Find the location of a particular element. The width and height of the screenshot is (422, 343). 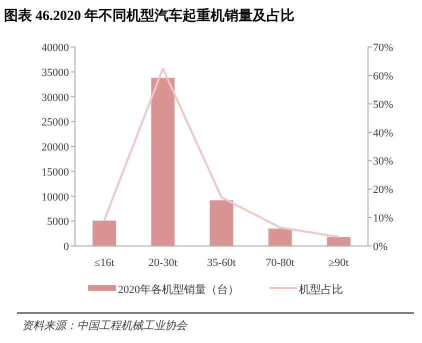

x-tick-label: ≤16t is located at coordinates (104, 263).